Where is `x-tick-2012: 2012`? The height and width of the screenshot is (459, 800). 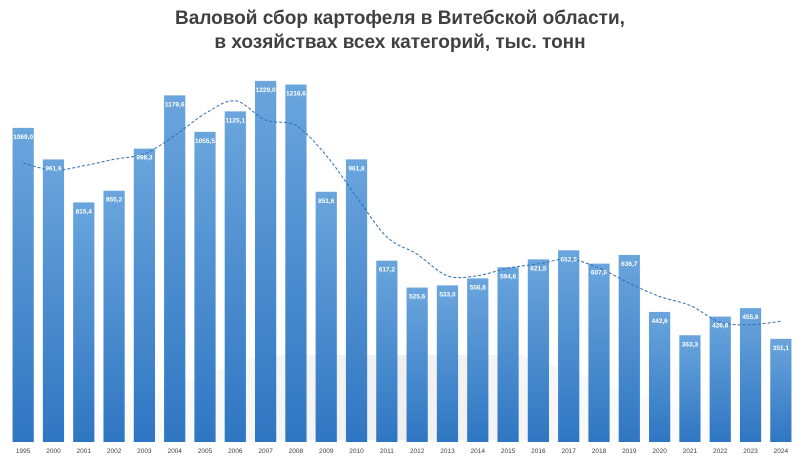
x-tick-2012: 2012 is located at coordinates (417, 451).